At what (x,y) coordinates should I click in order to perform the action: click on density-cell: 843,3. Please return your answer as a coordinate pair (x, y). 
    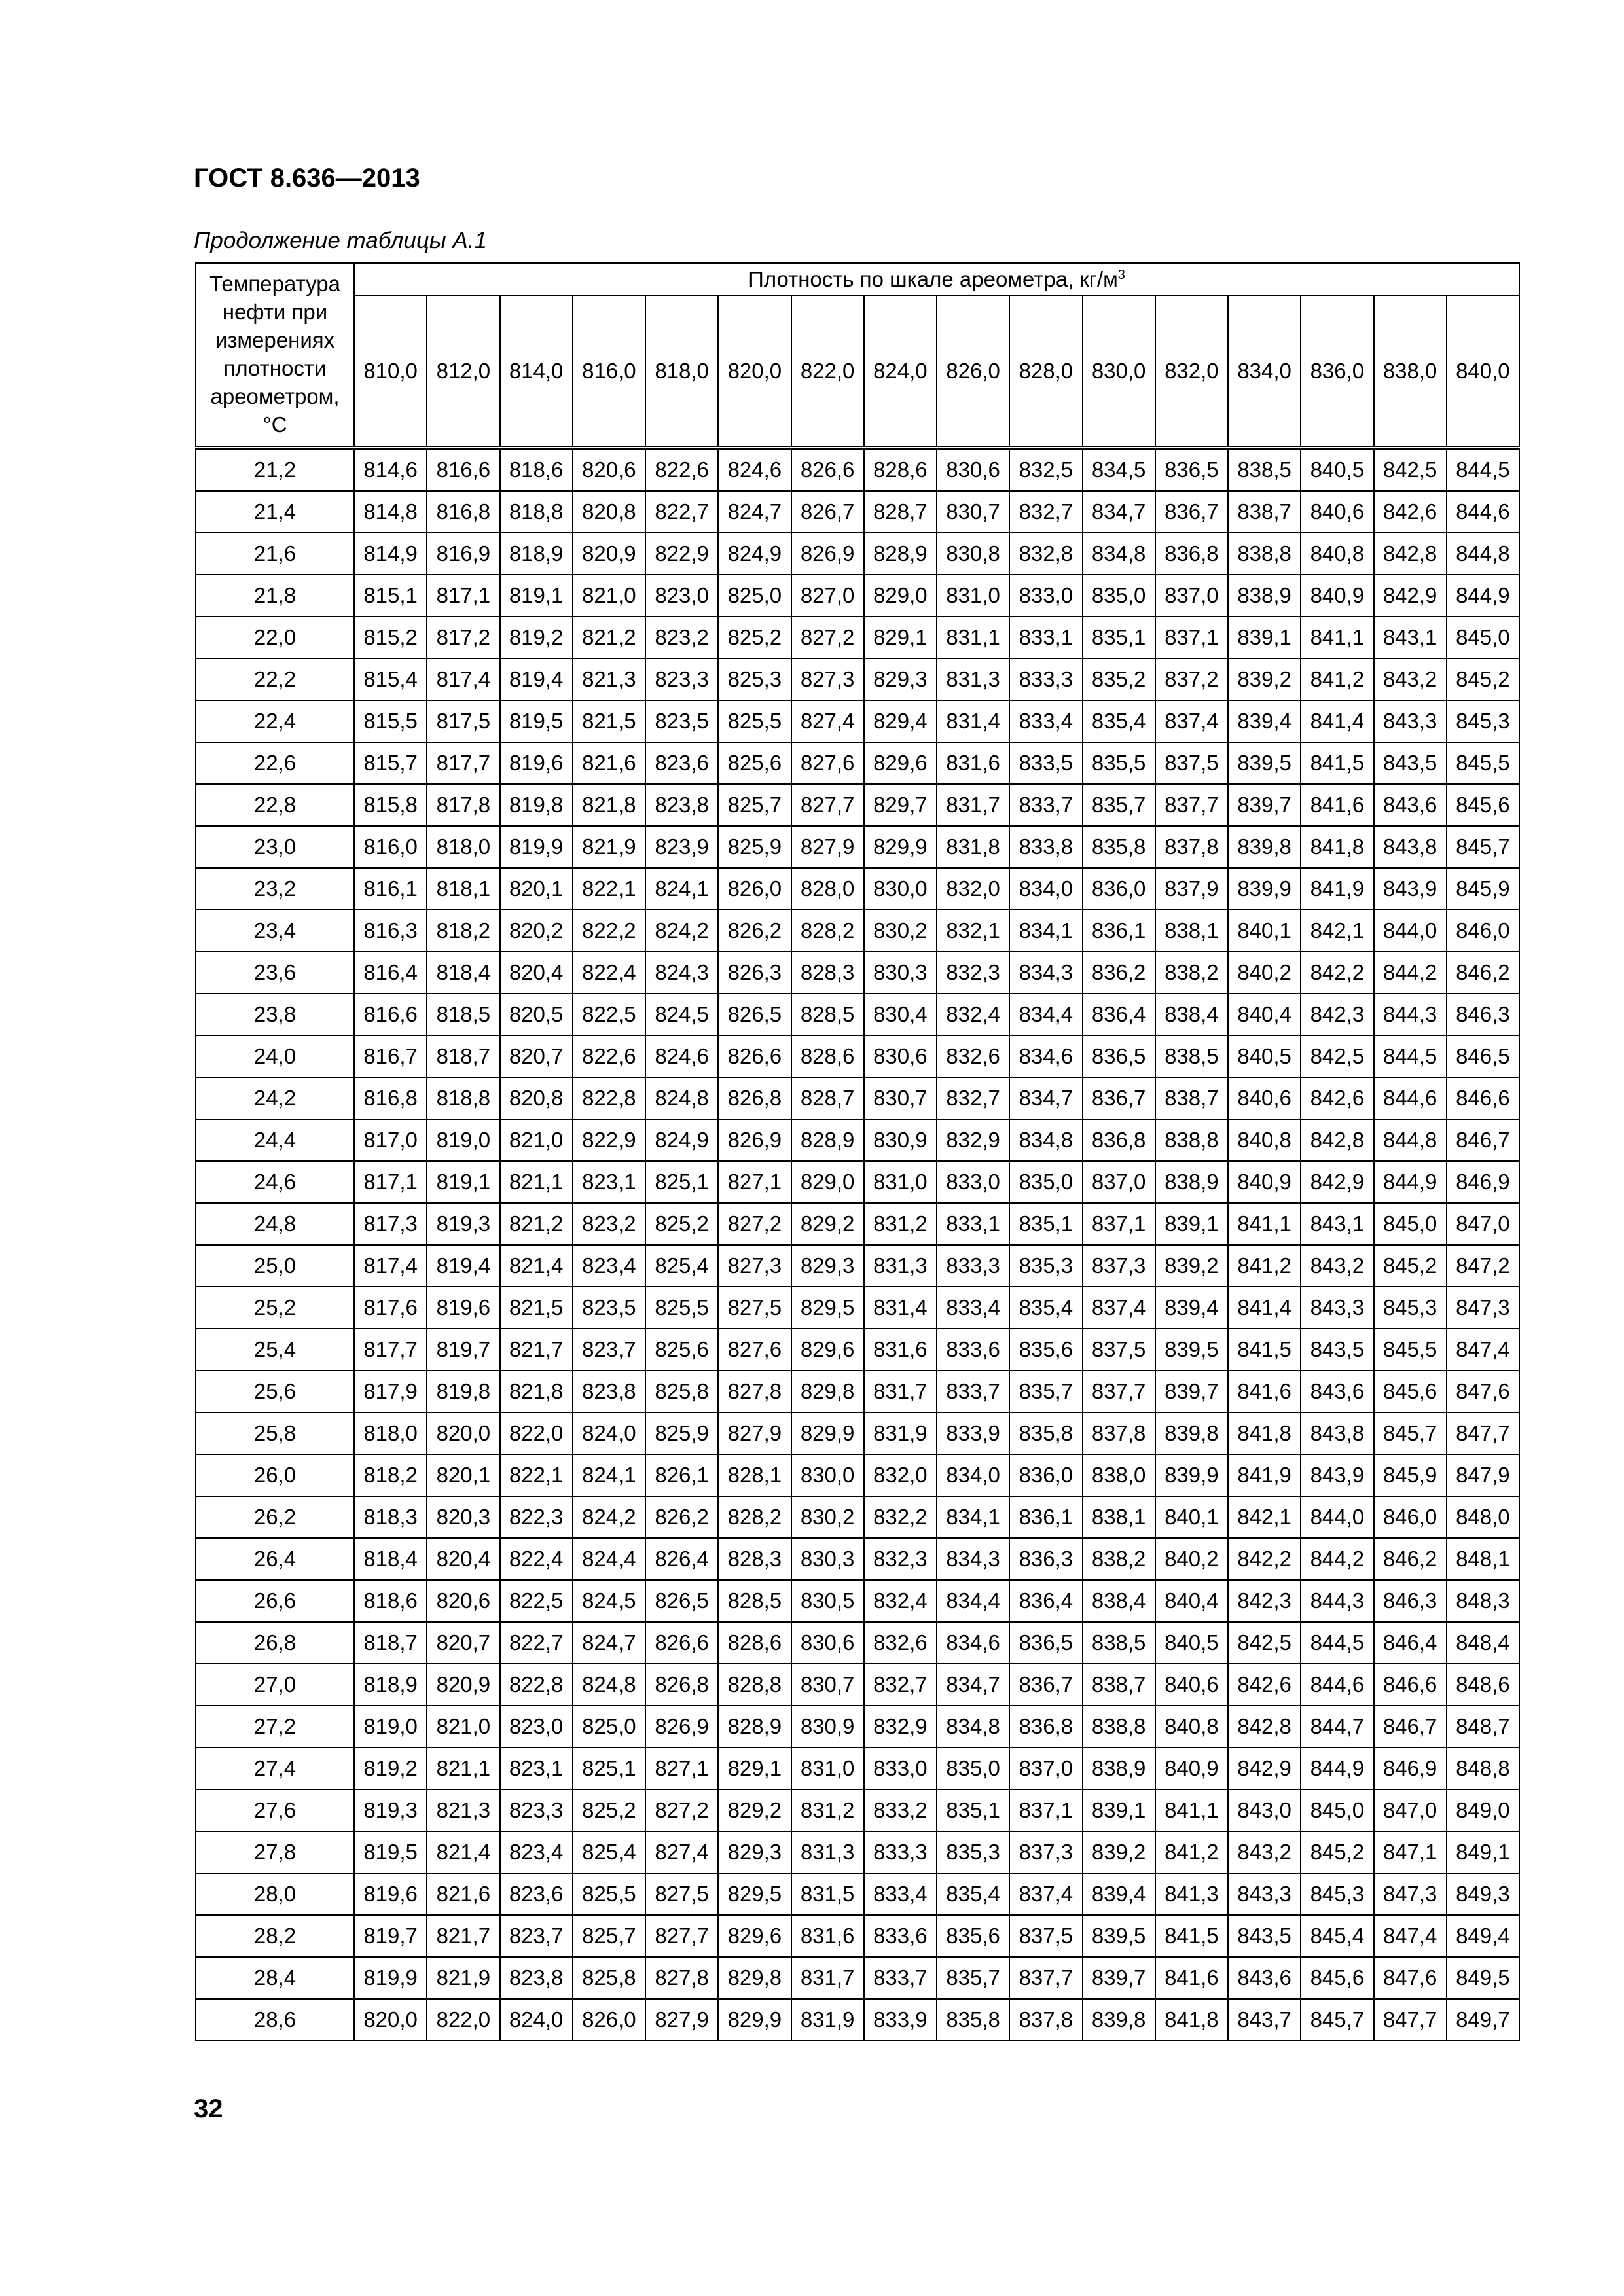
    Looking at the image, I should click on (1264, 1894).